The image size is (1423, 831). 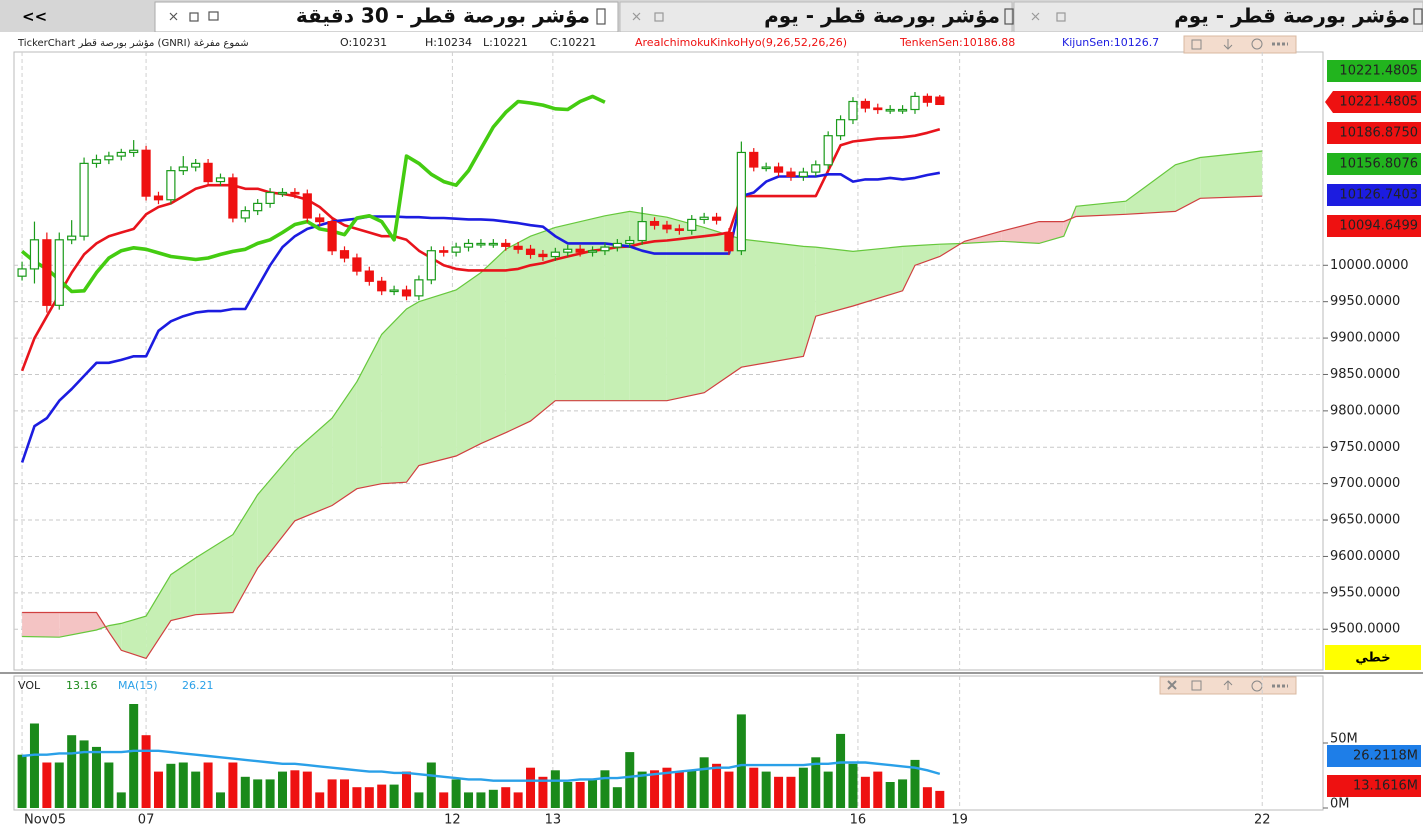 What do you see at coordinates (957, 42) in the screenshot?
I see `tenkan-value: TenkenSen:10186.88` at bounding box center [957, 42].